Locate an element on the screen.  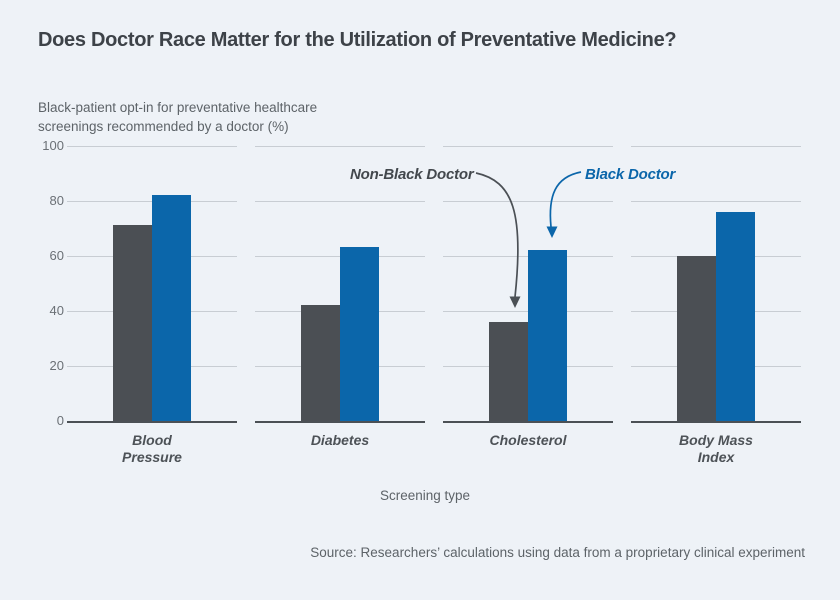
chart-subtitle-line-2: screenings recommended by a doctor (%) is located at coordinates (163, 126).